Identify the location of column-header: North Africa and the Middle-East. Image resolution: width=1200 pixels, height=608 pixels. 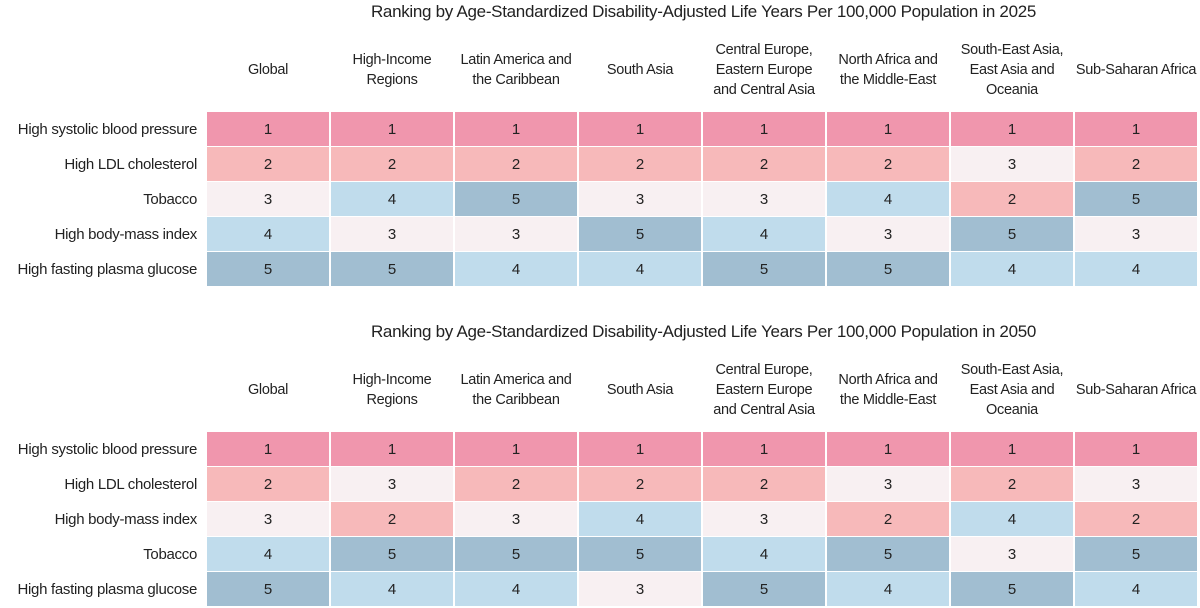
(888, 390).